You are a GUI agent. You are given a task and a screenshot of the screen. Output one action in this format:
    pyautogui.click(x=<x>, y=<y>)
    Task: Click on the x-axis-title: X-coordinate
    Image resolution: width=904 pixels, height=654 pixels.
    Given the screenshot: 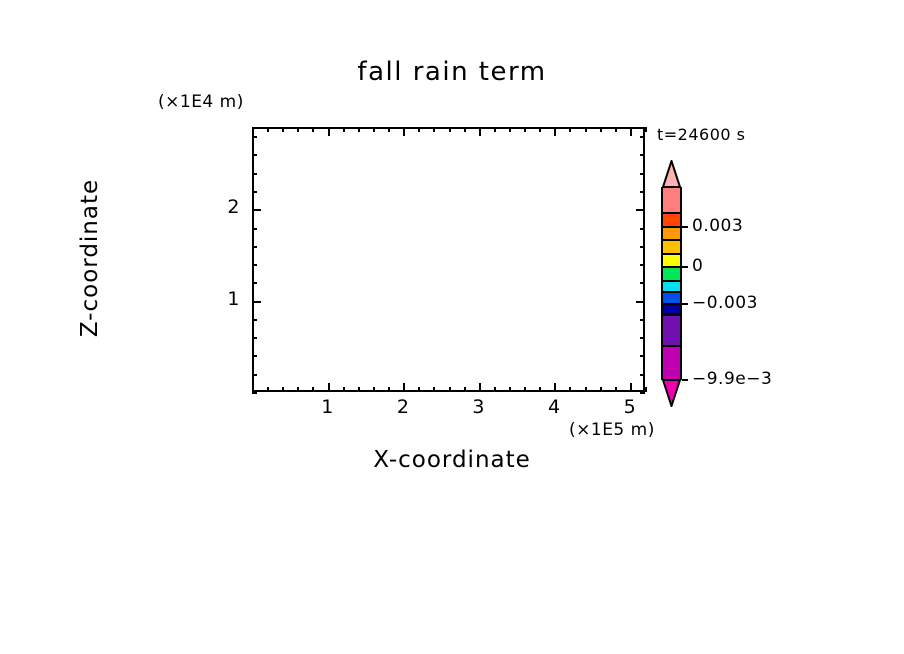 What is the action you would take?
    pyautogui.click(x=452, y=460)
    